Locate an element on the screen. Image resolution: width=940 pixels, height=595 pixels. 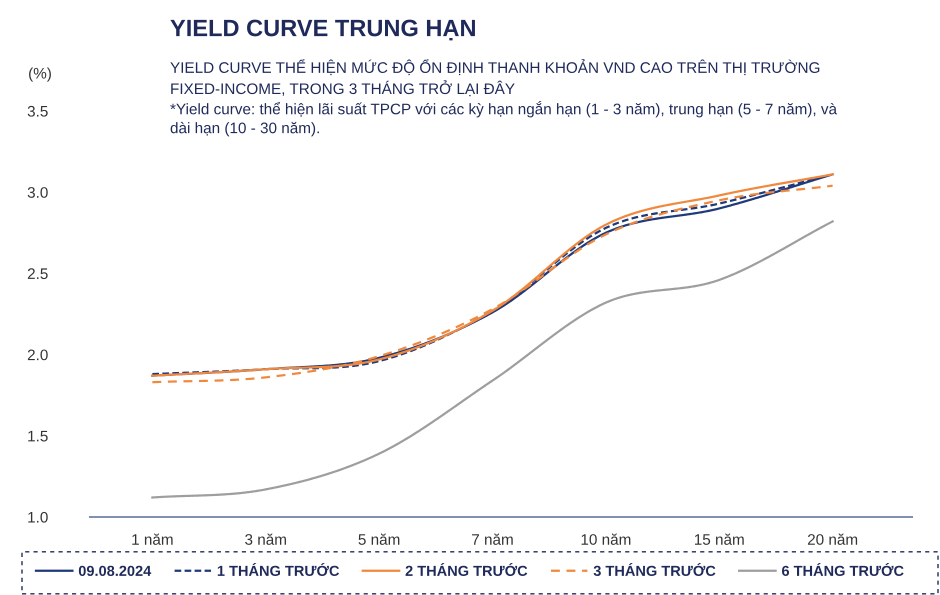
legend-label: 3 THÁNG TRƯỚC is located at coordinates (655, 569).